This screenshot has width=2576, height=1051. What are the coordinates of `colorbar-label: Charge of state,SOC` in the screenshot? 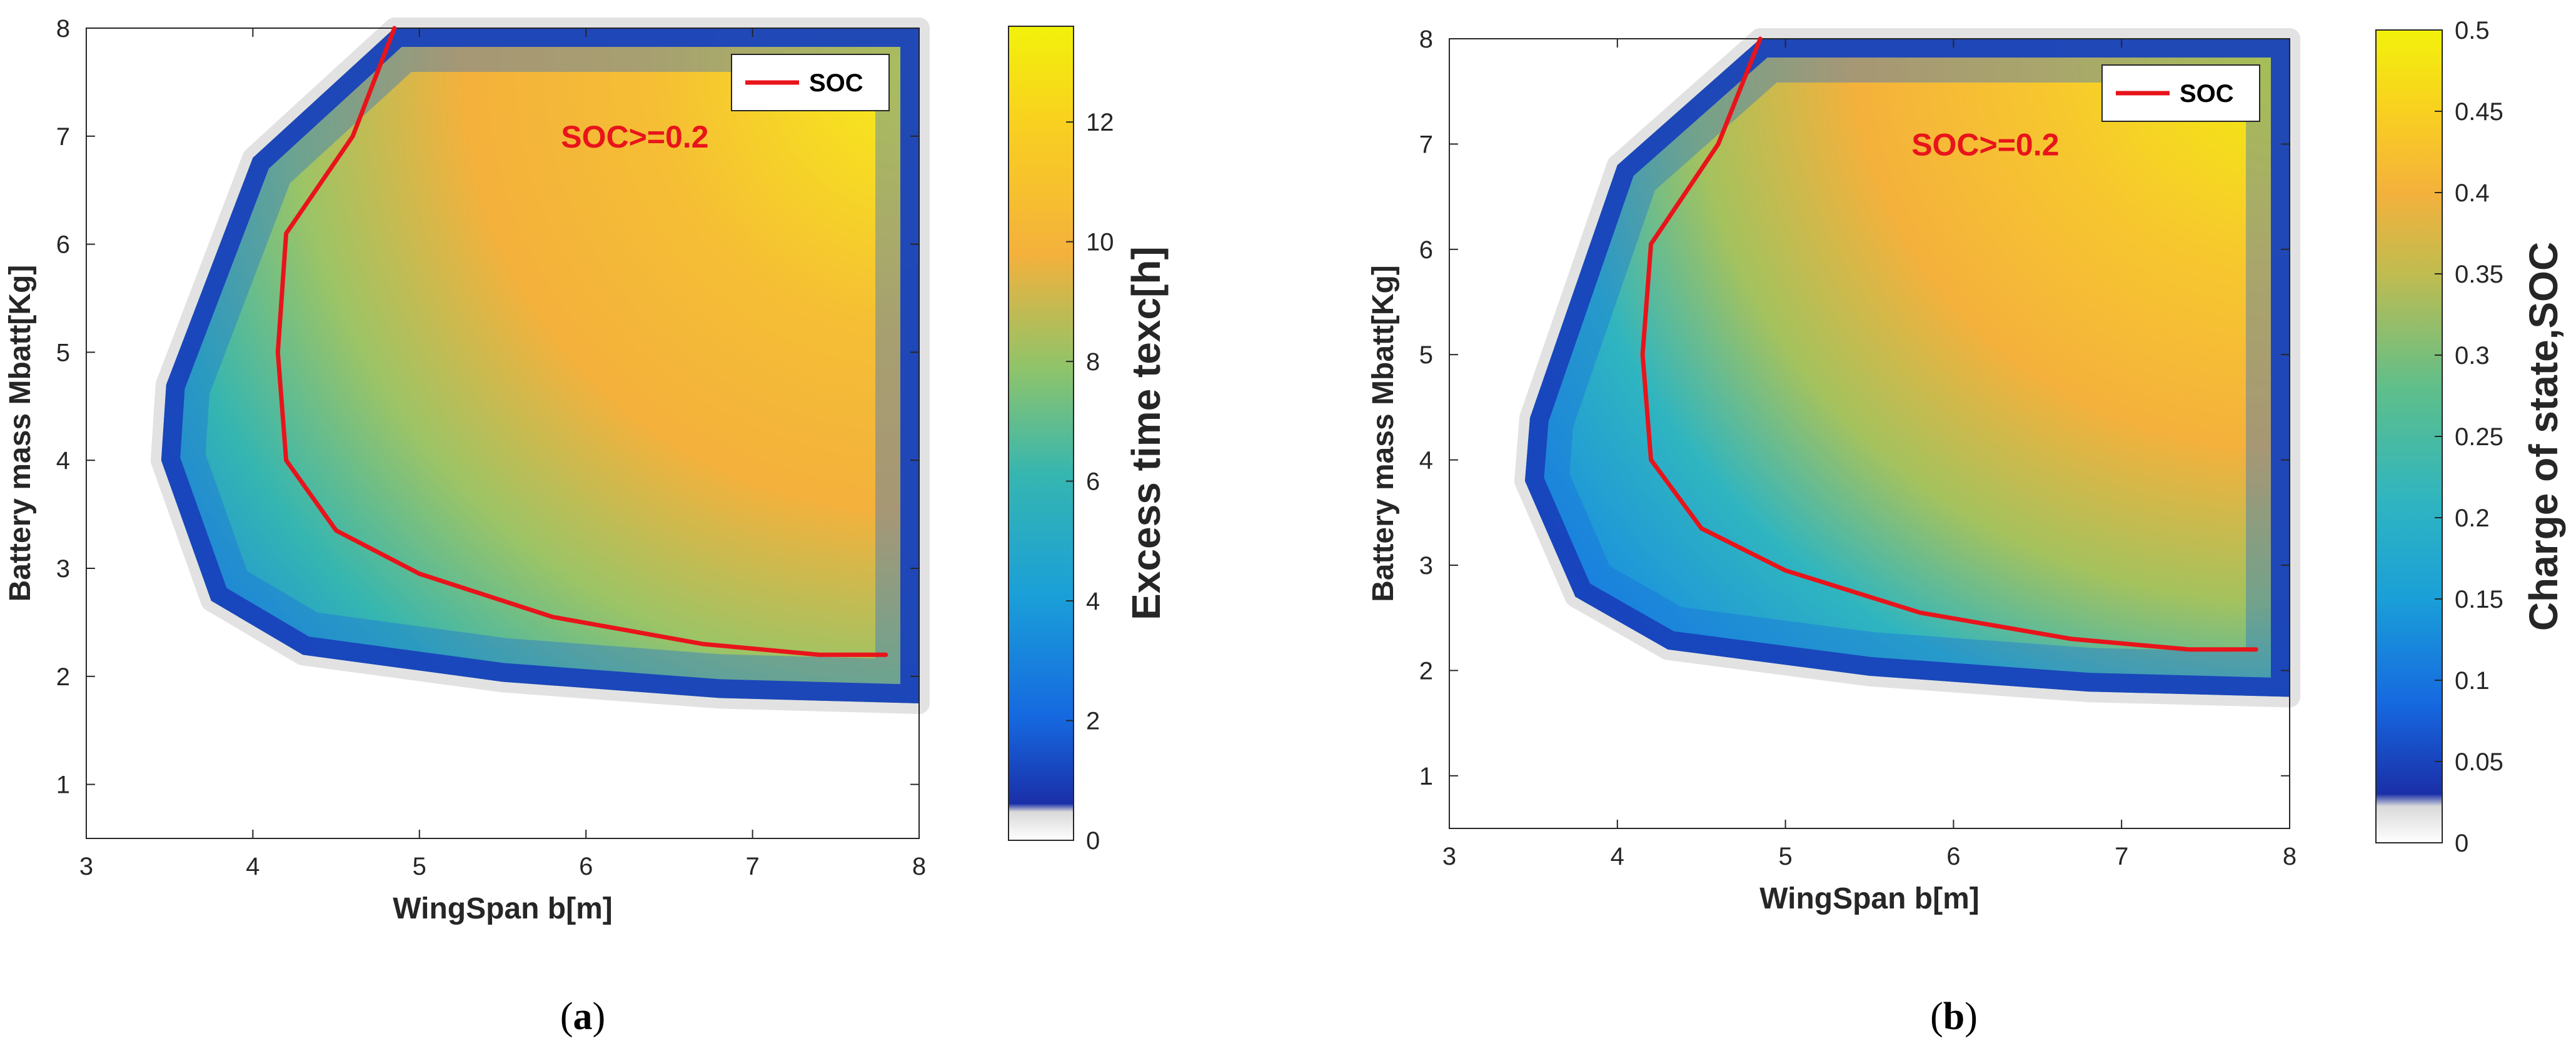 It's located at (2543, 436).